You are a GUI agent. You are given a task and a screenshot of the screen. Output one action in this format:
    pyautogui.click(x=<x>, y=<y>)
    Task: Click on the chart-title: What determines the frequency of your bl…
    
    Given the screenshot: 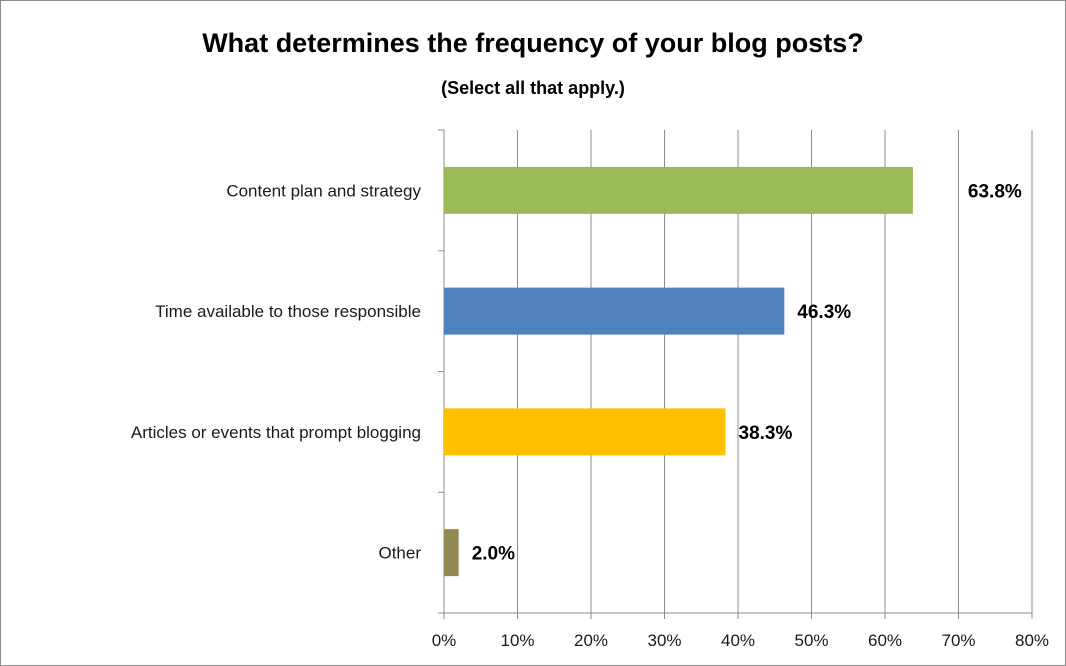 What is the action you would take?
    pyautogui.click(x=533, y=43)
    